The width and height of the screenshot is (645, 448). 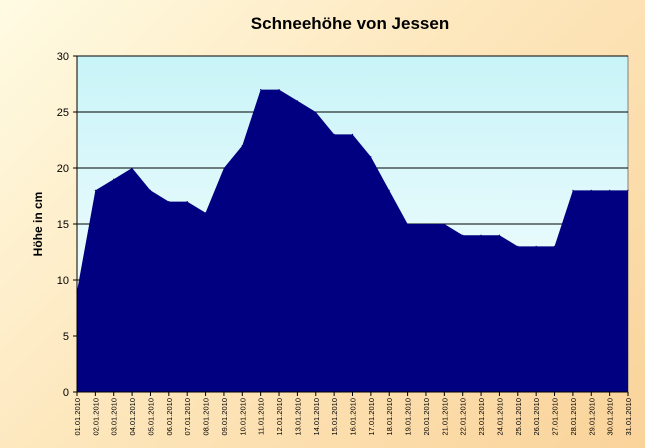 What do you see at coordinates (66, 393) in the screenshot?
I see `y-tick-label: 0` at bounding box center [66, 393].